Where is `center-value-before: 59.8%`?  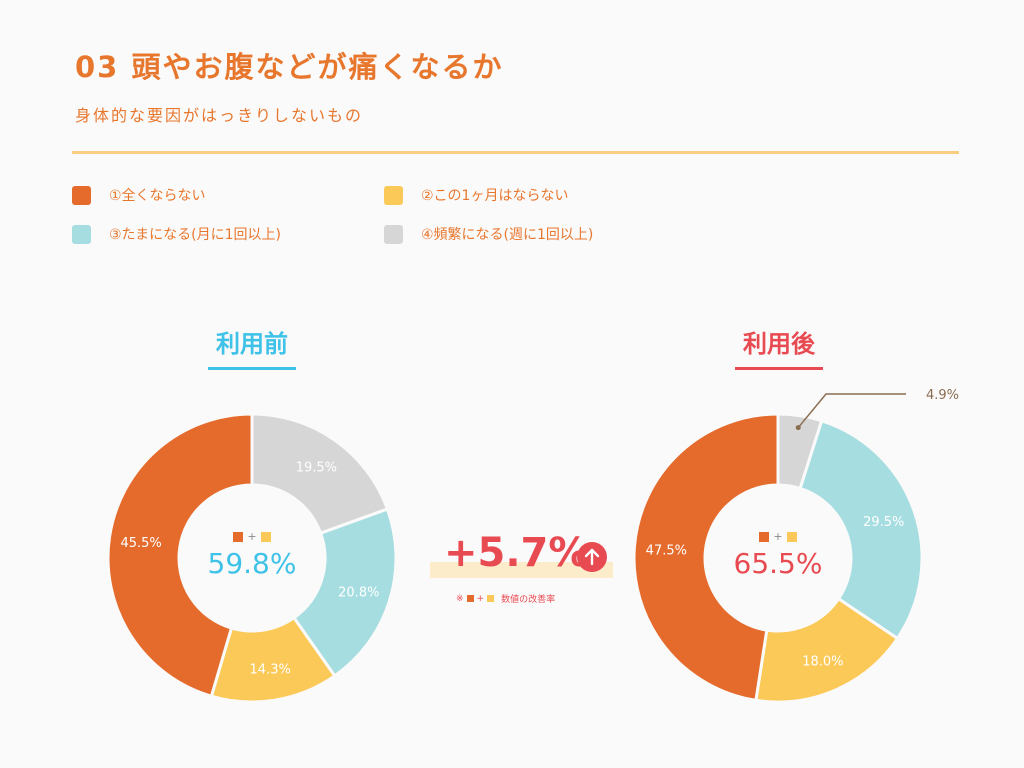
center-value-before: 59.8% is located at coordinates (252, 563).